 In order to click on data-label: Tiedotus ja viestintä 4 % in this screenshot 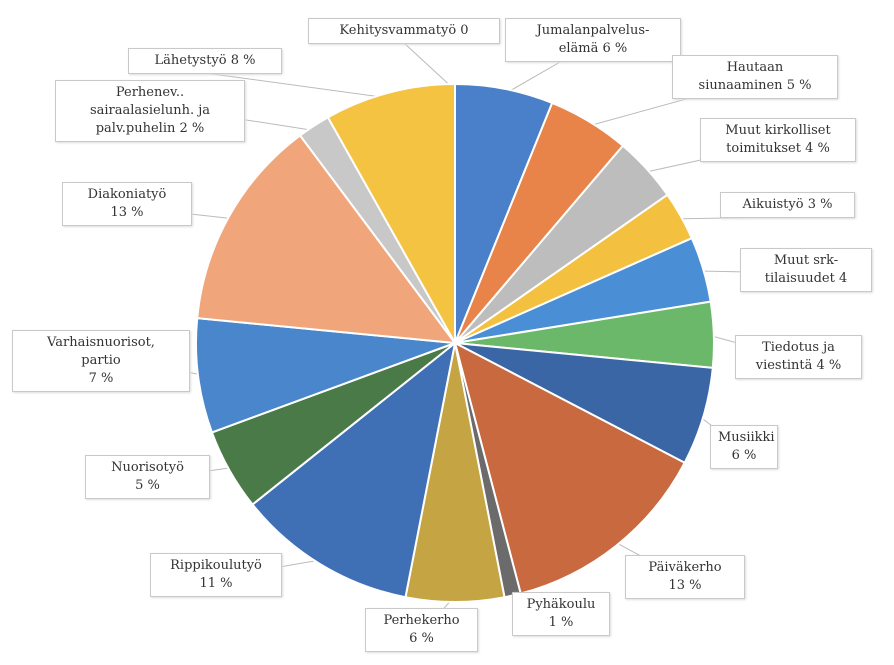, I will do `click(798, 357)`.